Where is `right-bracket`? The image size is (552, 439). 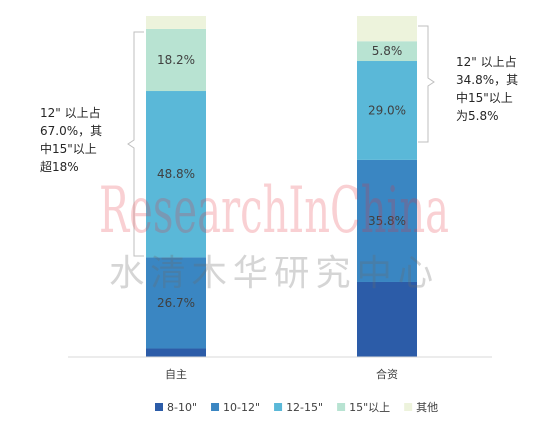
right-bracket is located at coordinates (426, 84).